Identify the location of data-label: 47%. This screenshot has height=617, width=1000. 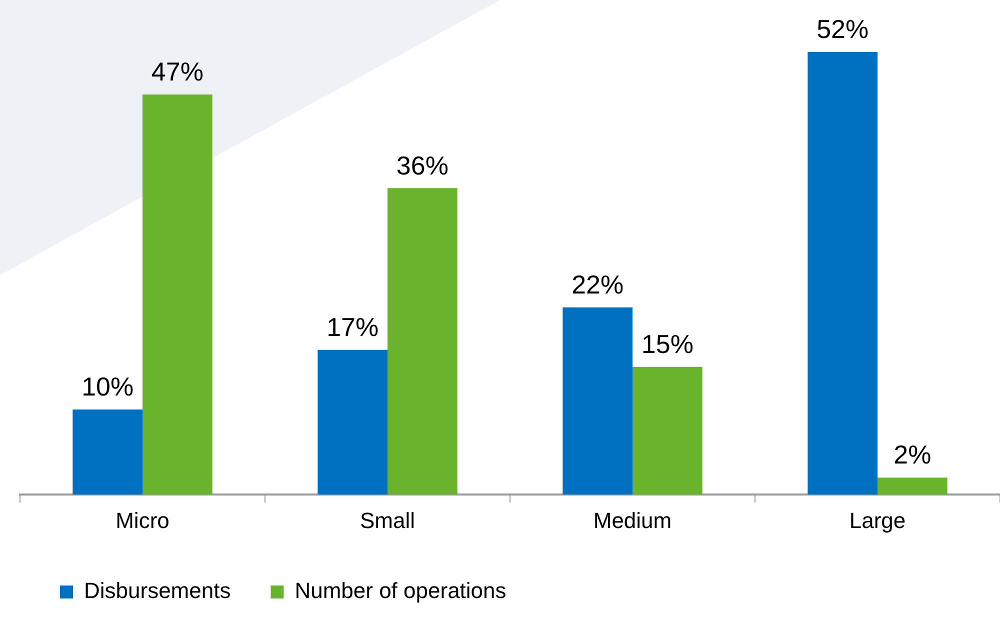
(177, 71).